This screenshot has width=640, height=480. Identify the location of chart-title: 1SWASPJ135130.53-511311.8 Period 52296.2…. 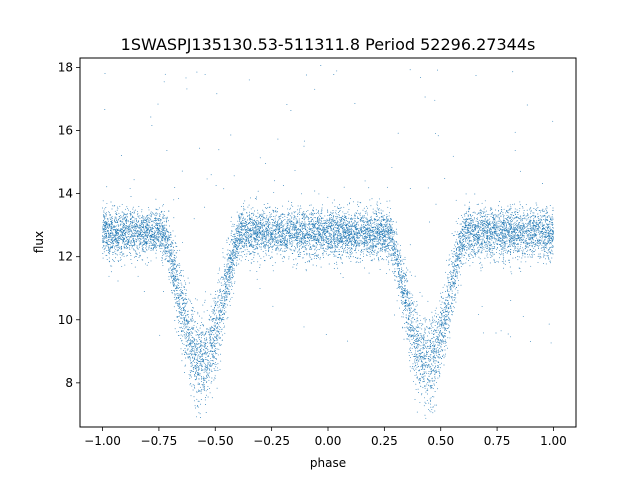
(328, 44).